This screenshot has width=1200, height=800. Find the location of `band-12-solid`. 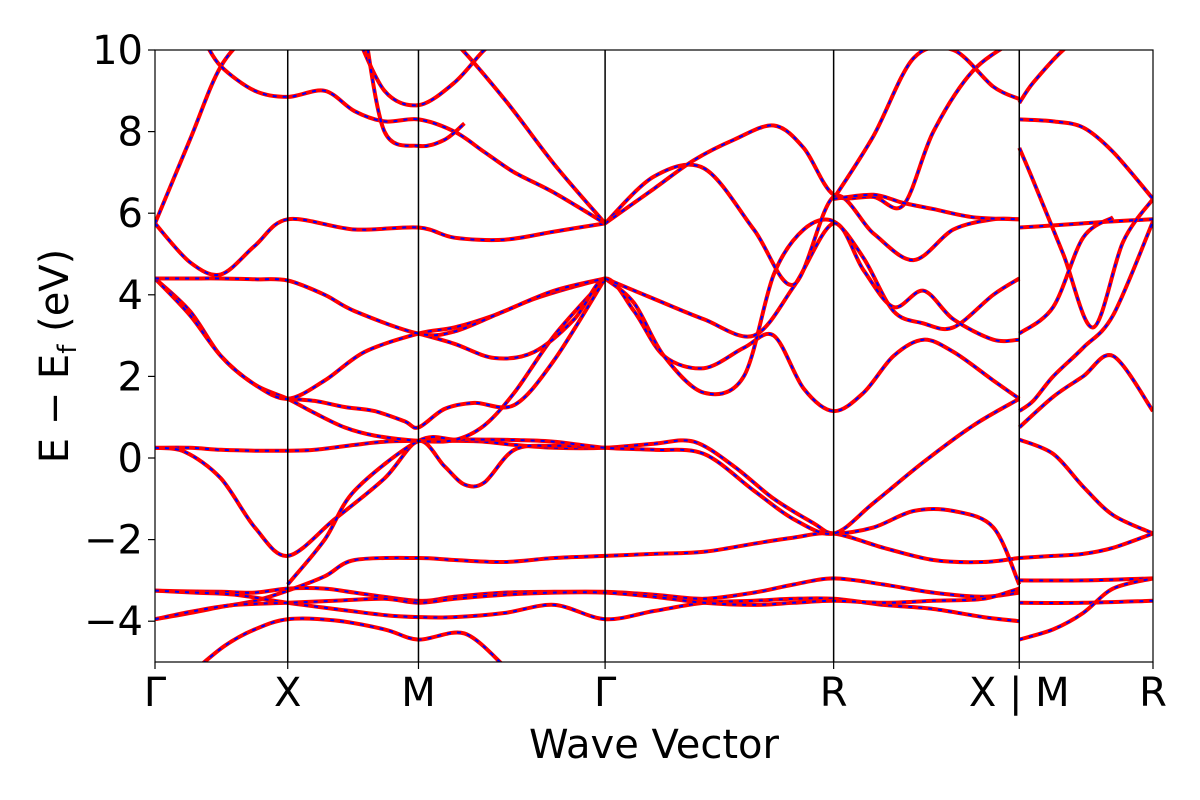

band-12-solid is located at coordinates (719, 345).